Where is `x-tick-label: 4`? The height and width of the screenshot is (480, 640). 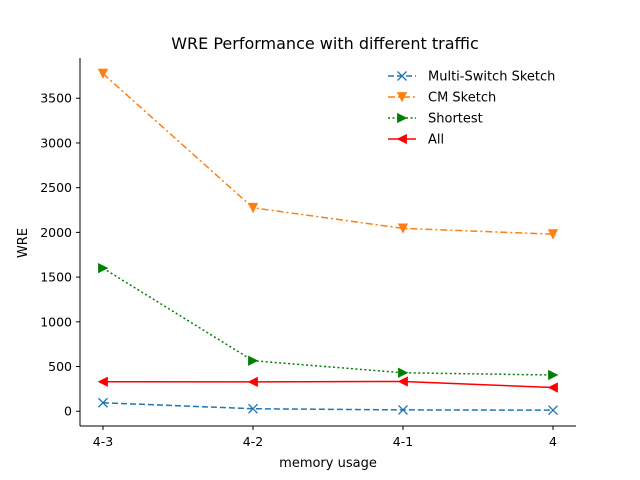
x-tick-label: 4 is located at coordinates (553, 441).